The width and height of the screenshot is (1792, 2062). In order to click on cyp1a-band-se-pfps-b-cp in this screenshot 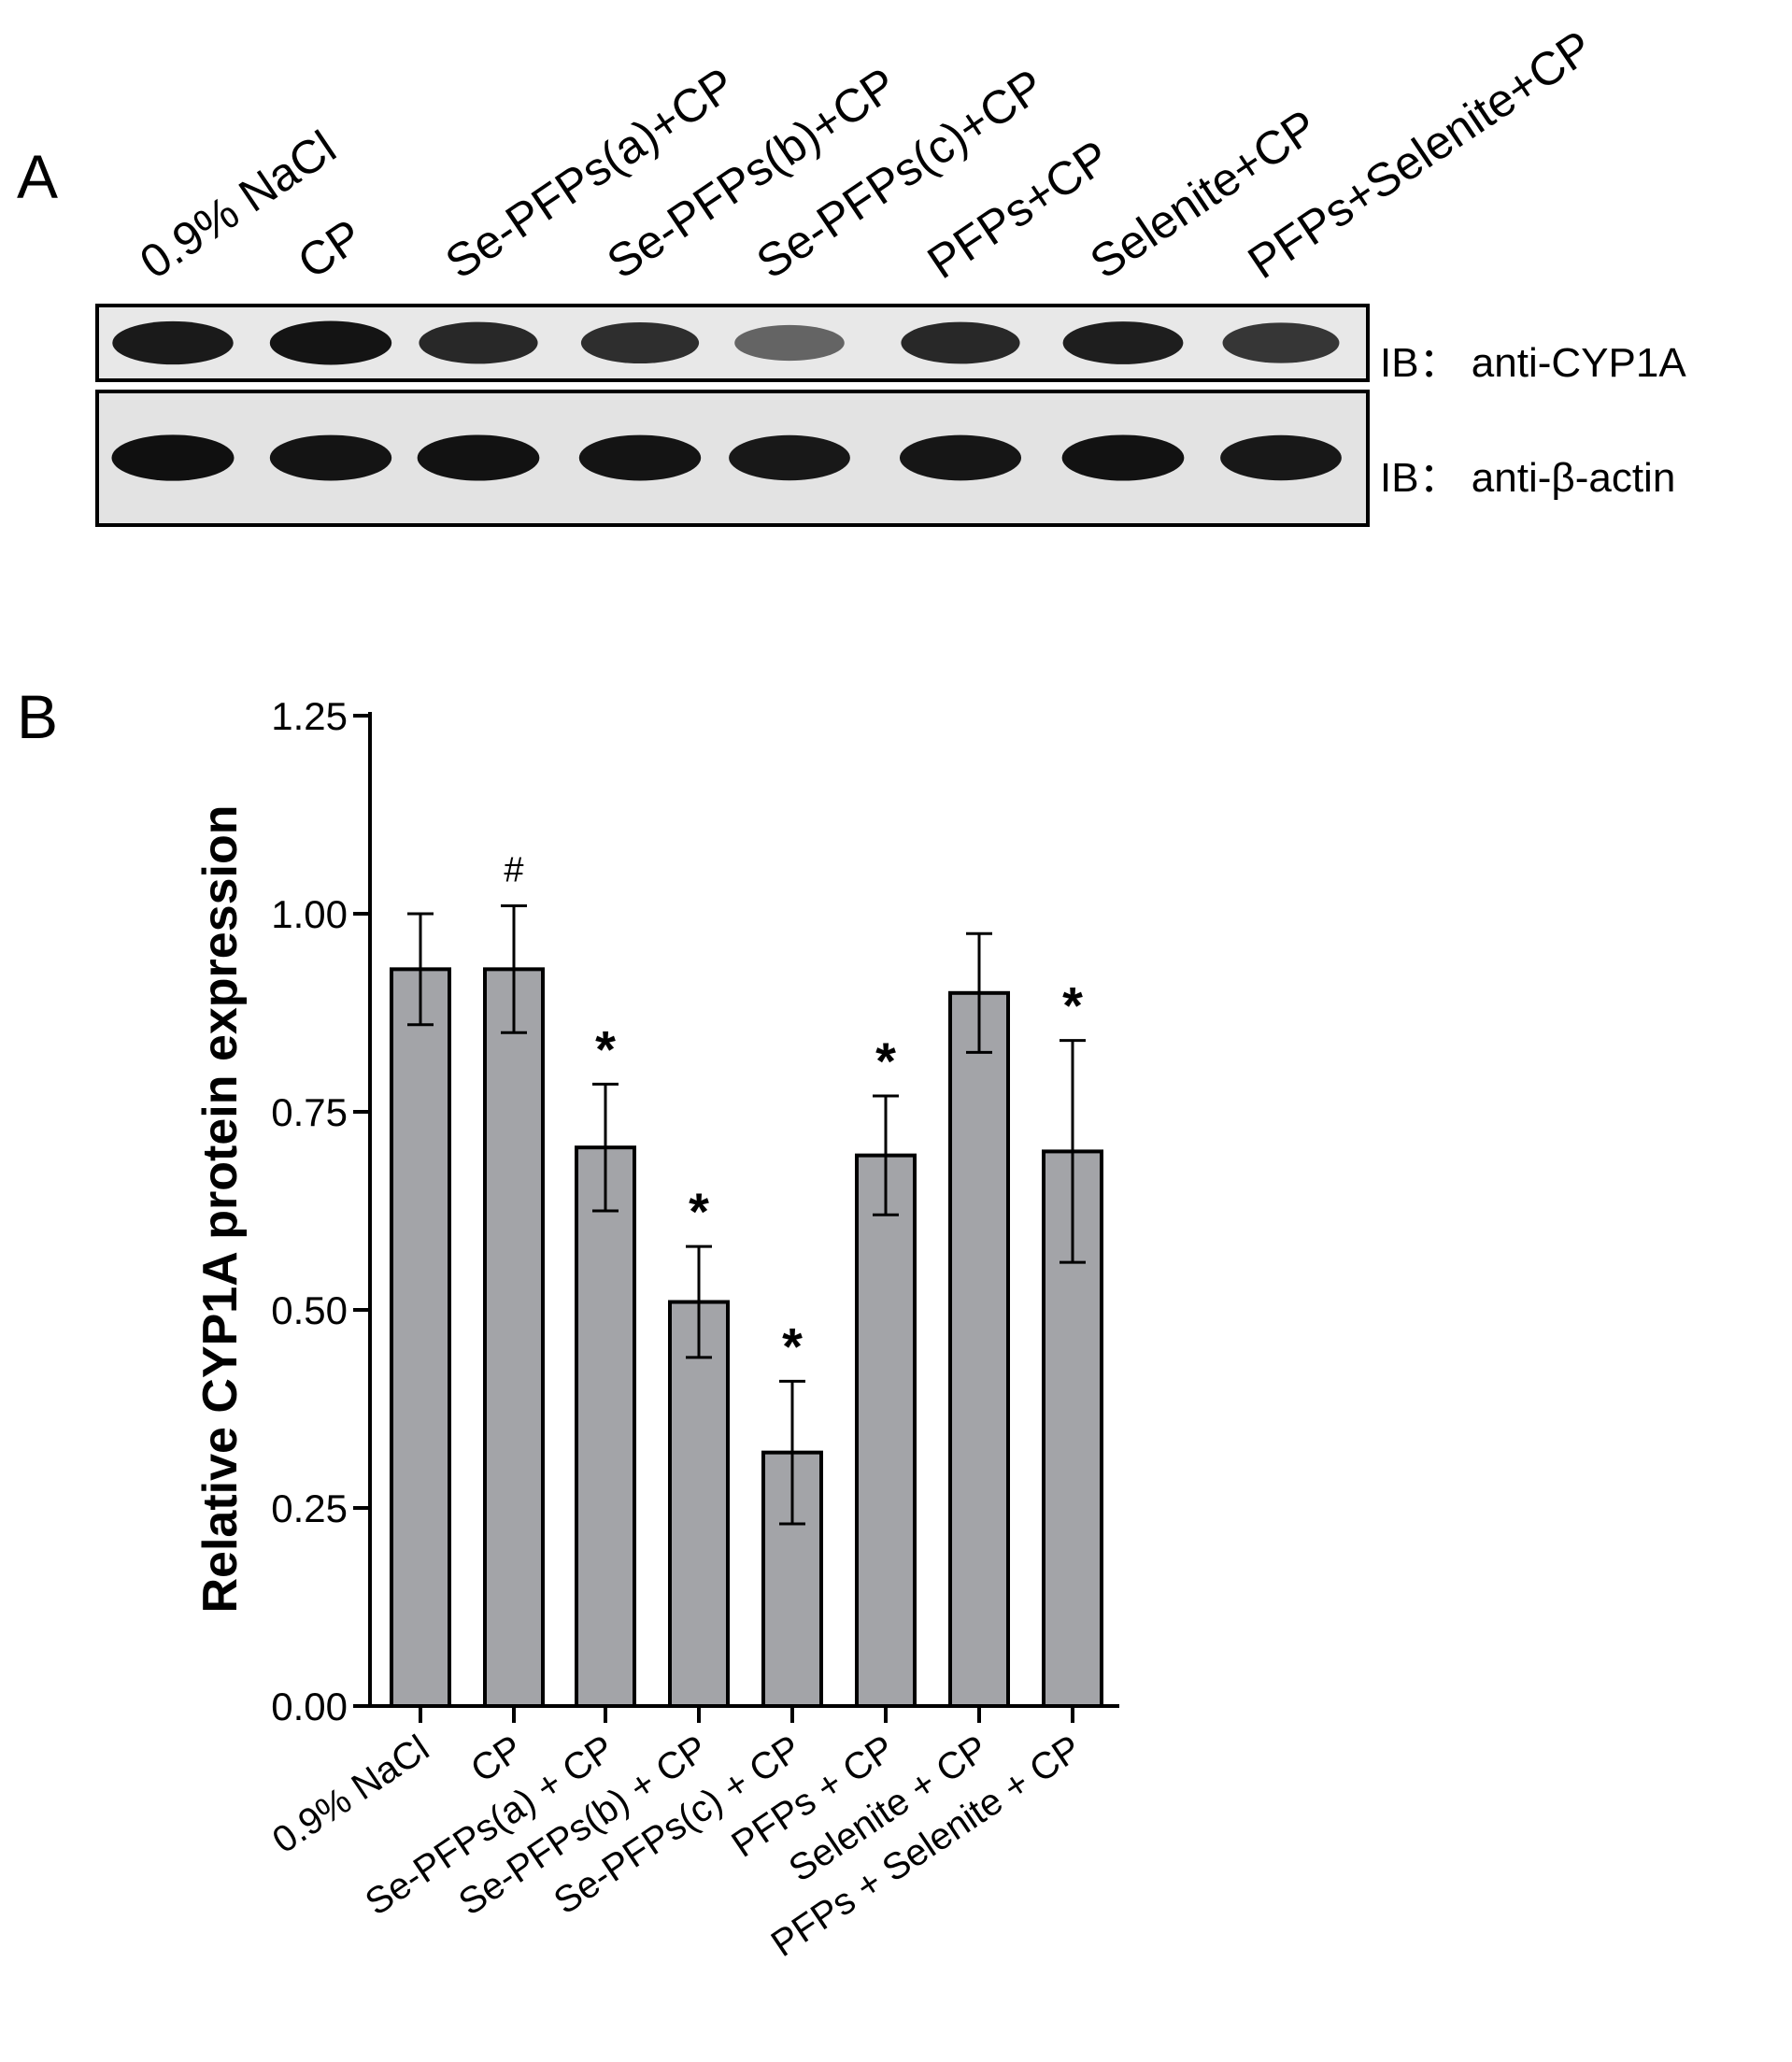, I will do `click(640, 343)`.